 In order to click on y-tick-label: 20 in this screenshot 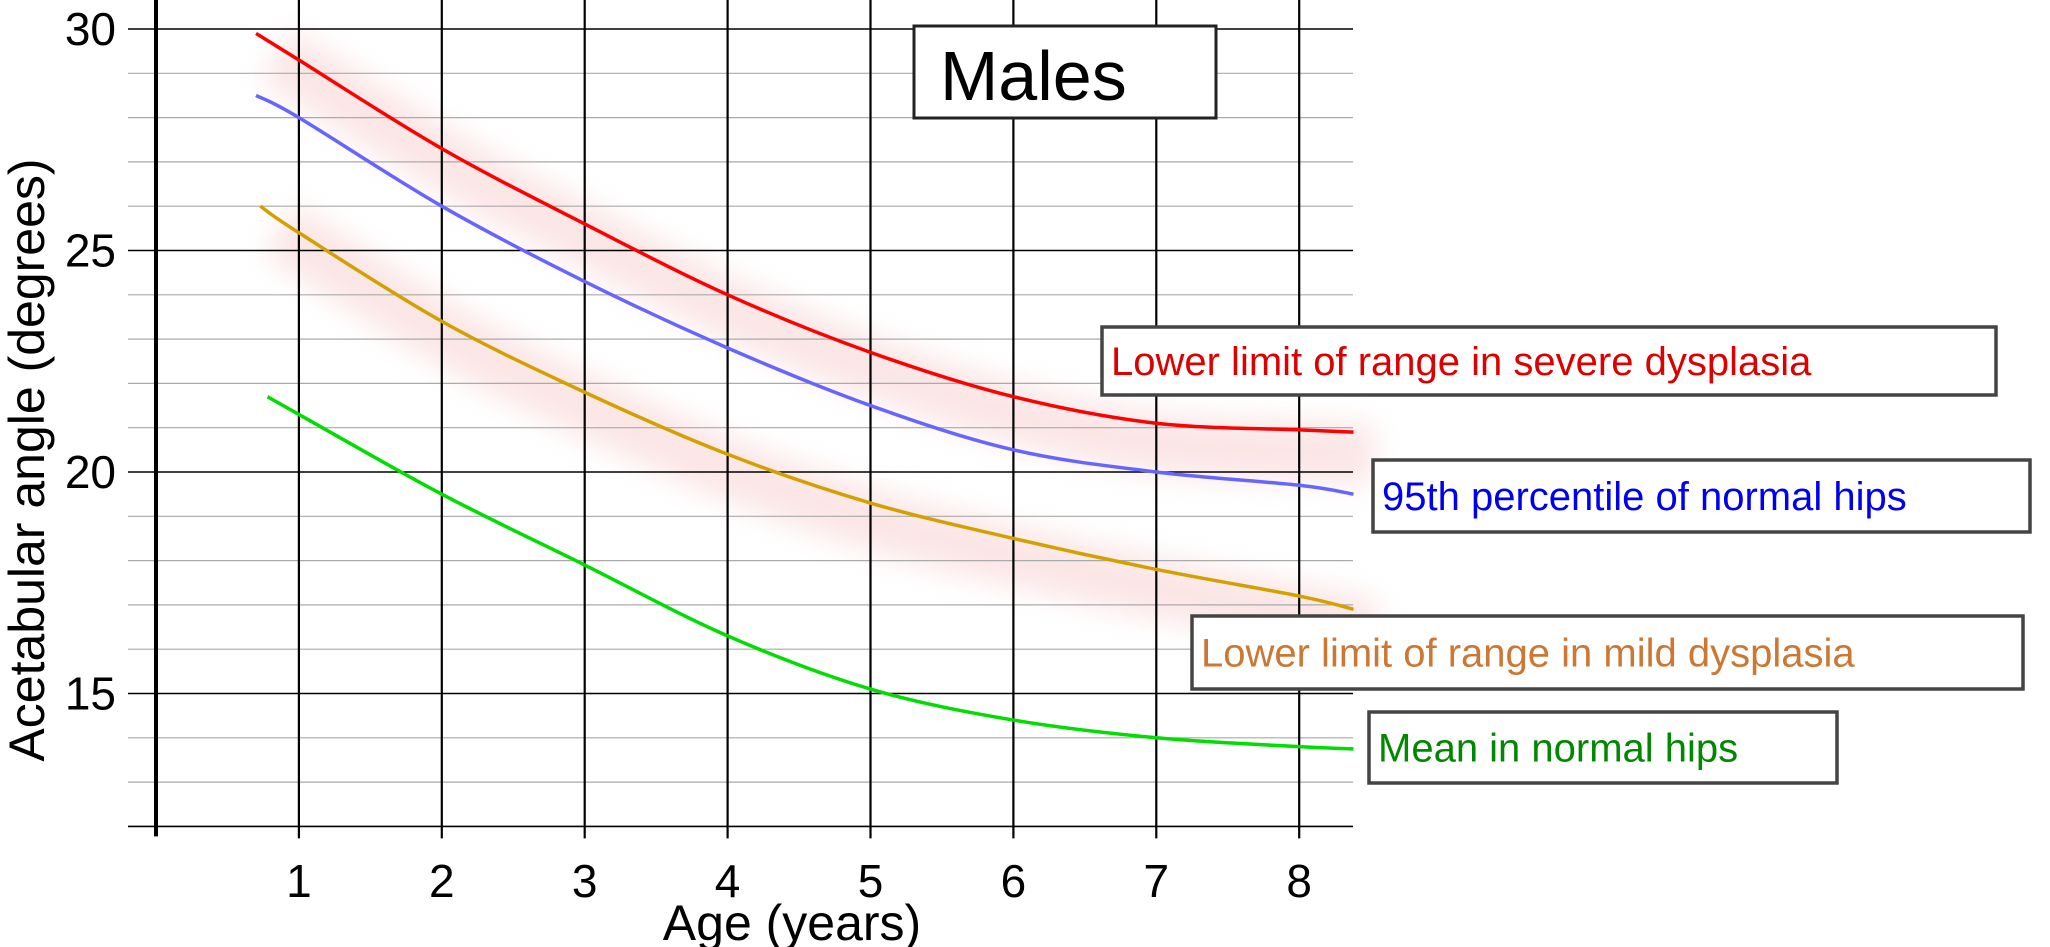, I will do `click(90, 472)`.